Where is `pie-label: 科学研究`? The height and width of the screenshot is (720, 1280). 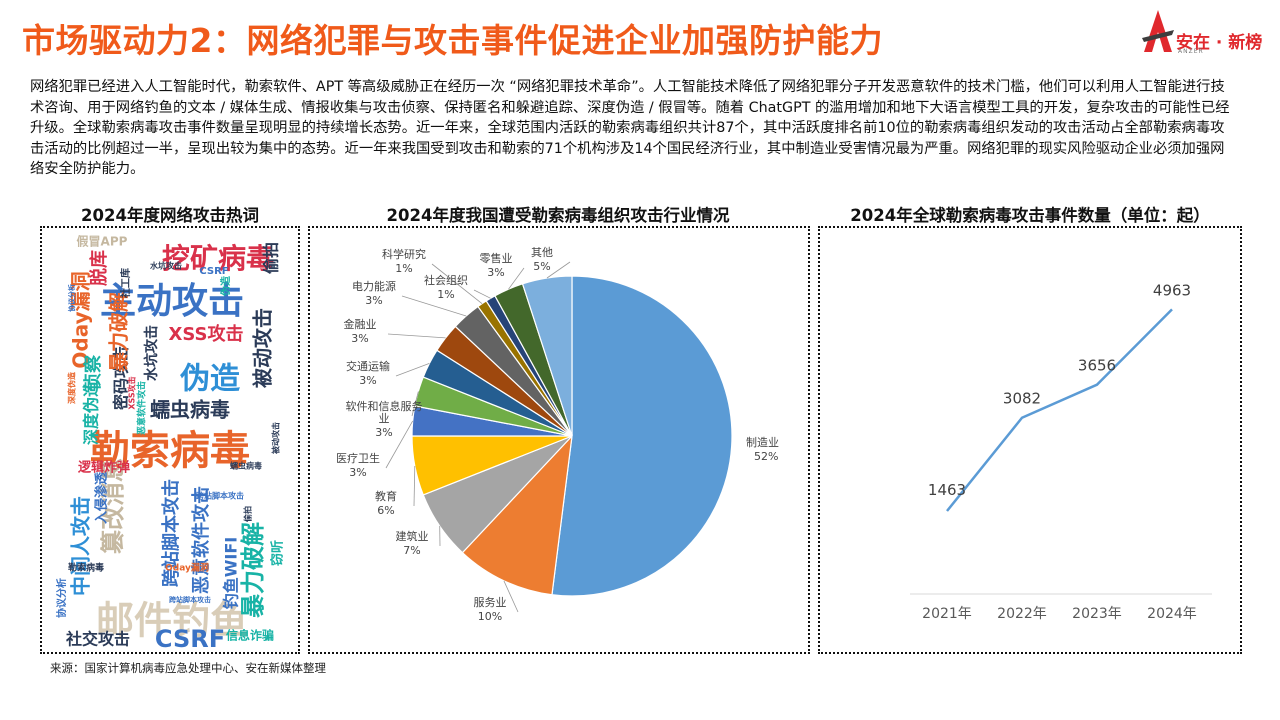
pie-label: 科学研究 is located at coordinates (404, 254).